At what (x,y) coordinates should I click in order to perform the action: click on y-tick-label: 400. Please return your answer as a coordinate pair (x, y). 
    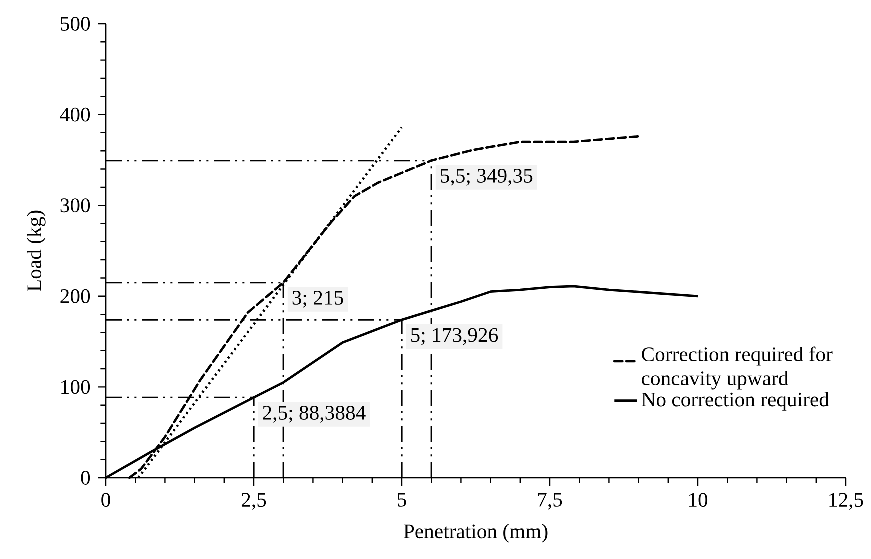
    Looking at the image, I should click on (75, 115).